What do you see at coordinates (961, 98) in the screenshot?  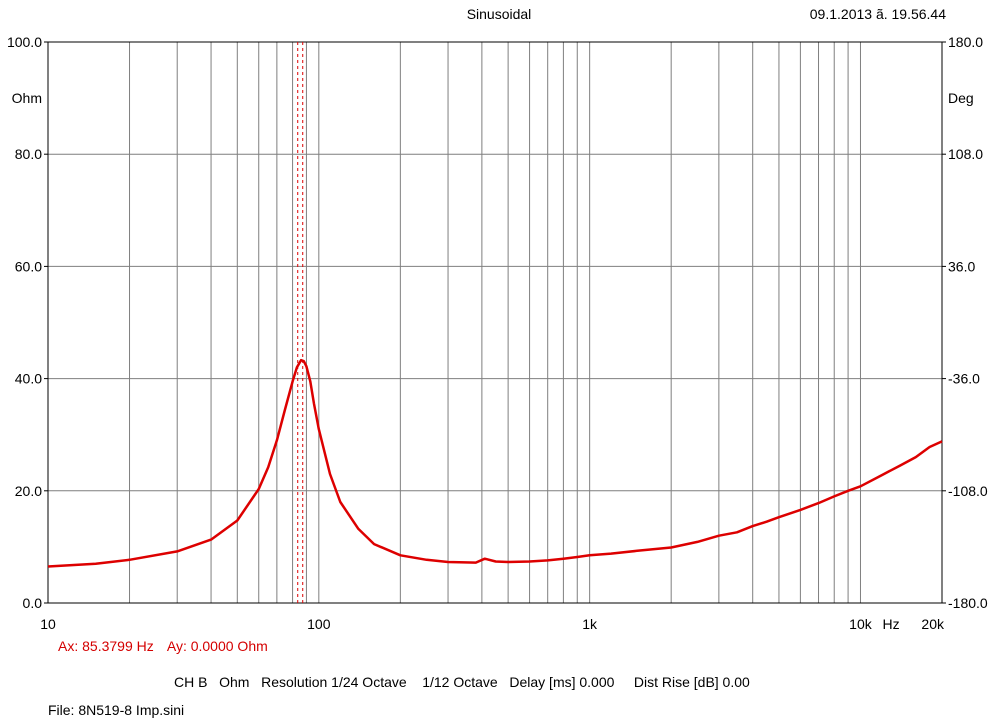 I see `y2-unit-label: Deg` at bounding box center [961, 98].